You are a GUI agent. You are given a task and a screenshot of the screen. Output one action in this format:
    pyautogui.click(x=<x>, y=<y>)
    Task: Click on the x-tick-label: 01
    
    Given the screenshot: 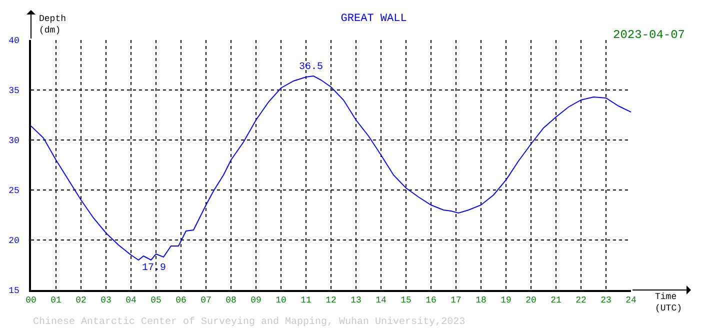 What is the action you would take?
    pyautogui.click(x=56, y=301)
    